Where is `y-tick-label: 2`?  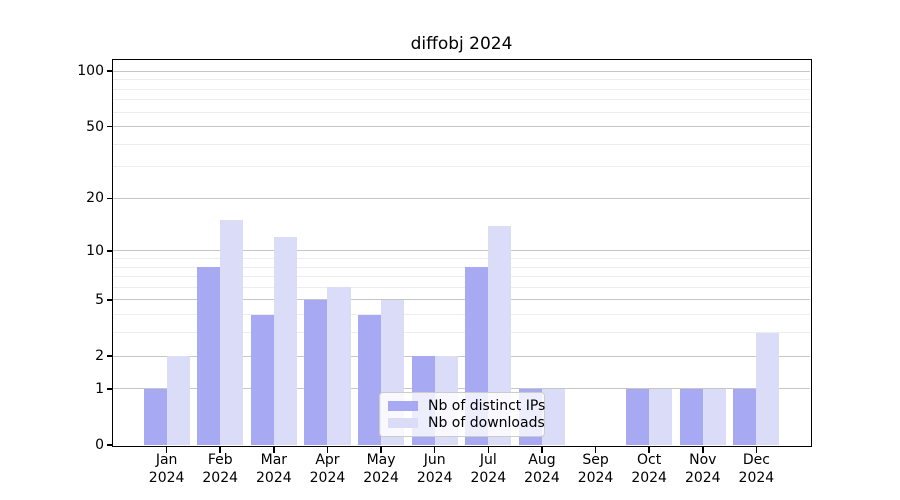
y-tick-label: 2 is located at coordinates (99, 356).